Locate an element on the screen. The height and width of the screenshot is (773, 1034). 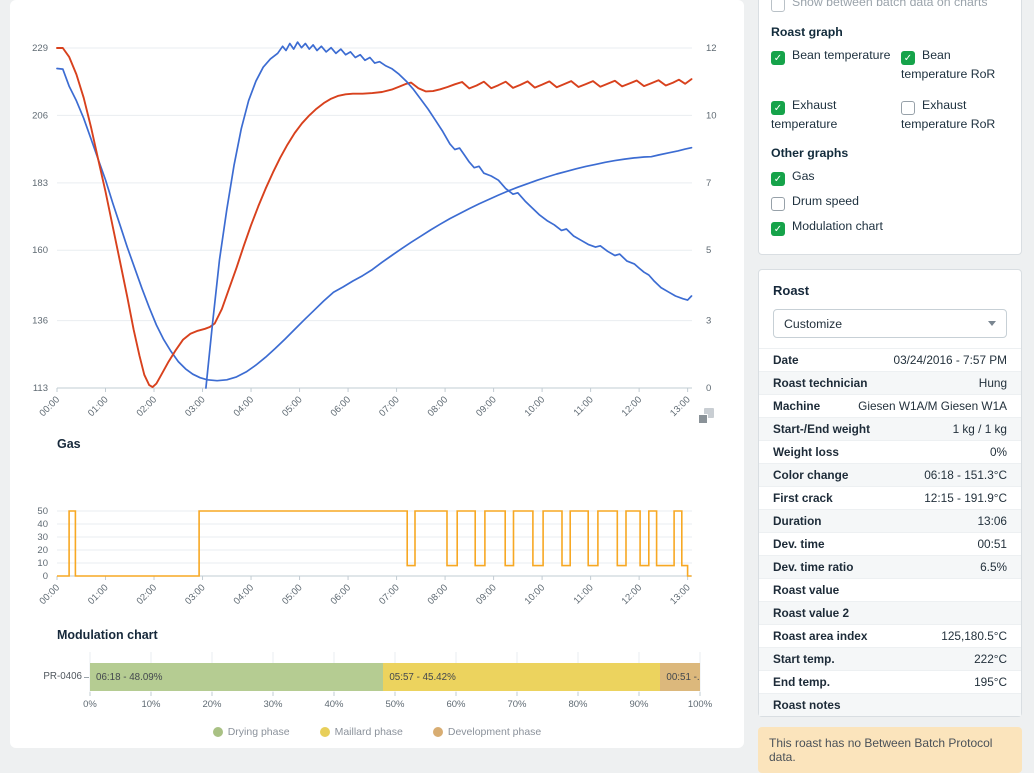
detail-label: Roast notes is located at coordinates (807, 705).